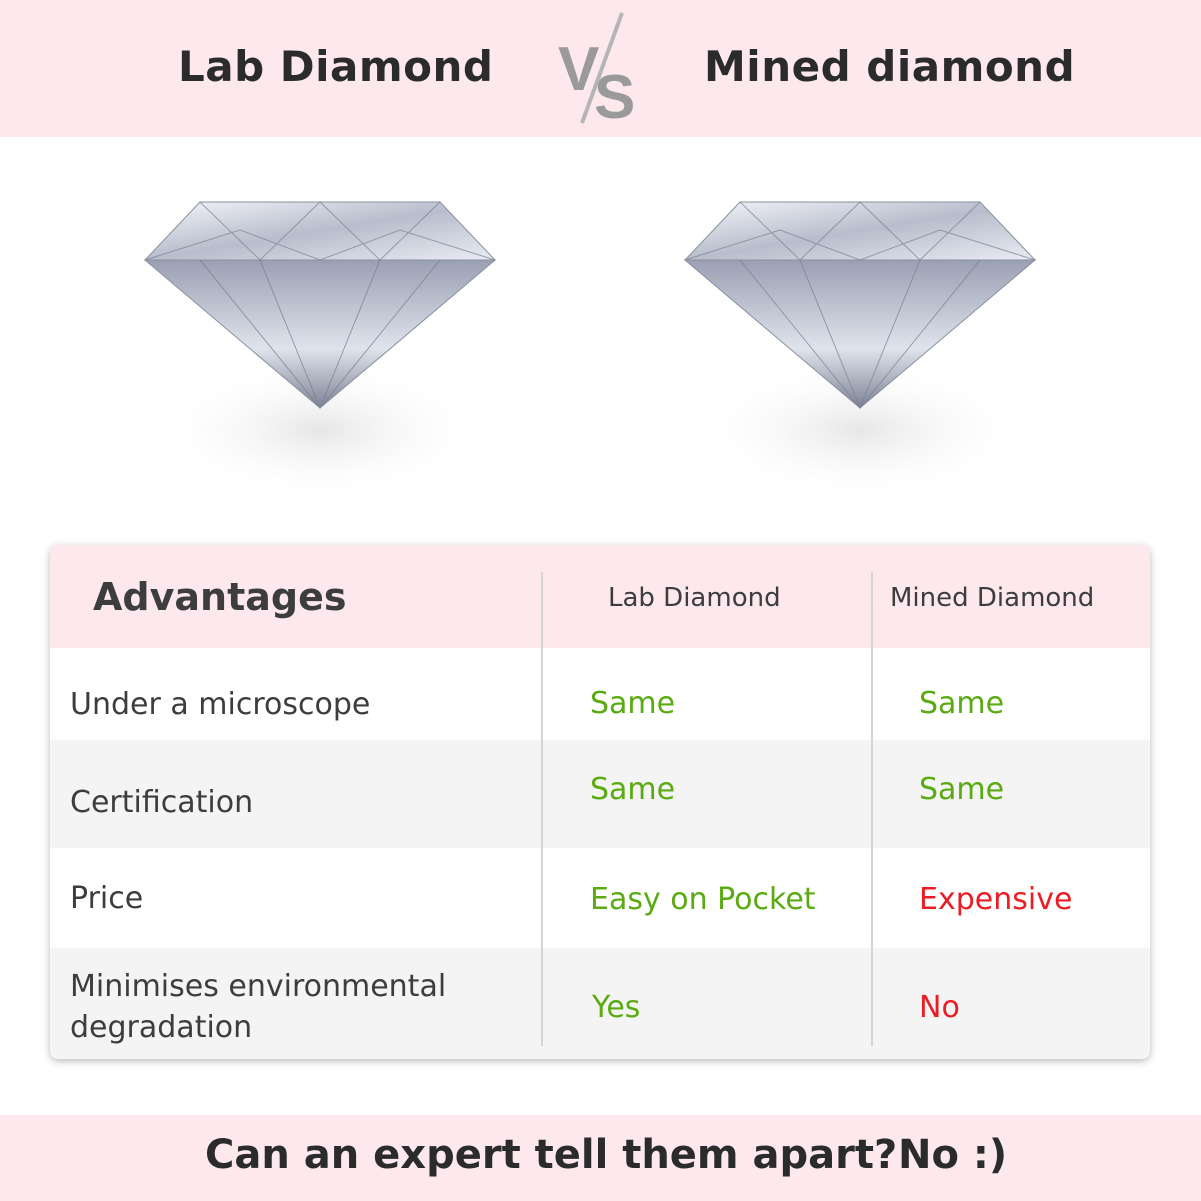 Image resolution: width=1201 pixels, height=1201 pixels. I want to click on column-header-advantages: Advantages, so click(220, 597).